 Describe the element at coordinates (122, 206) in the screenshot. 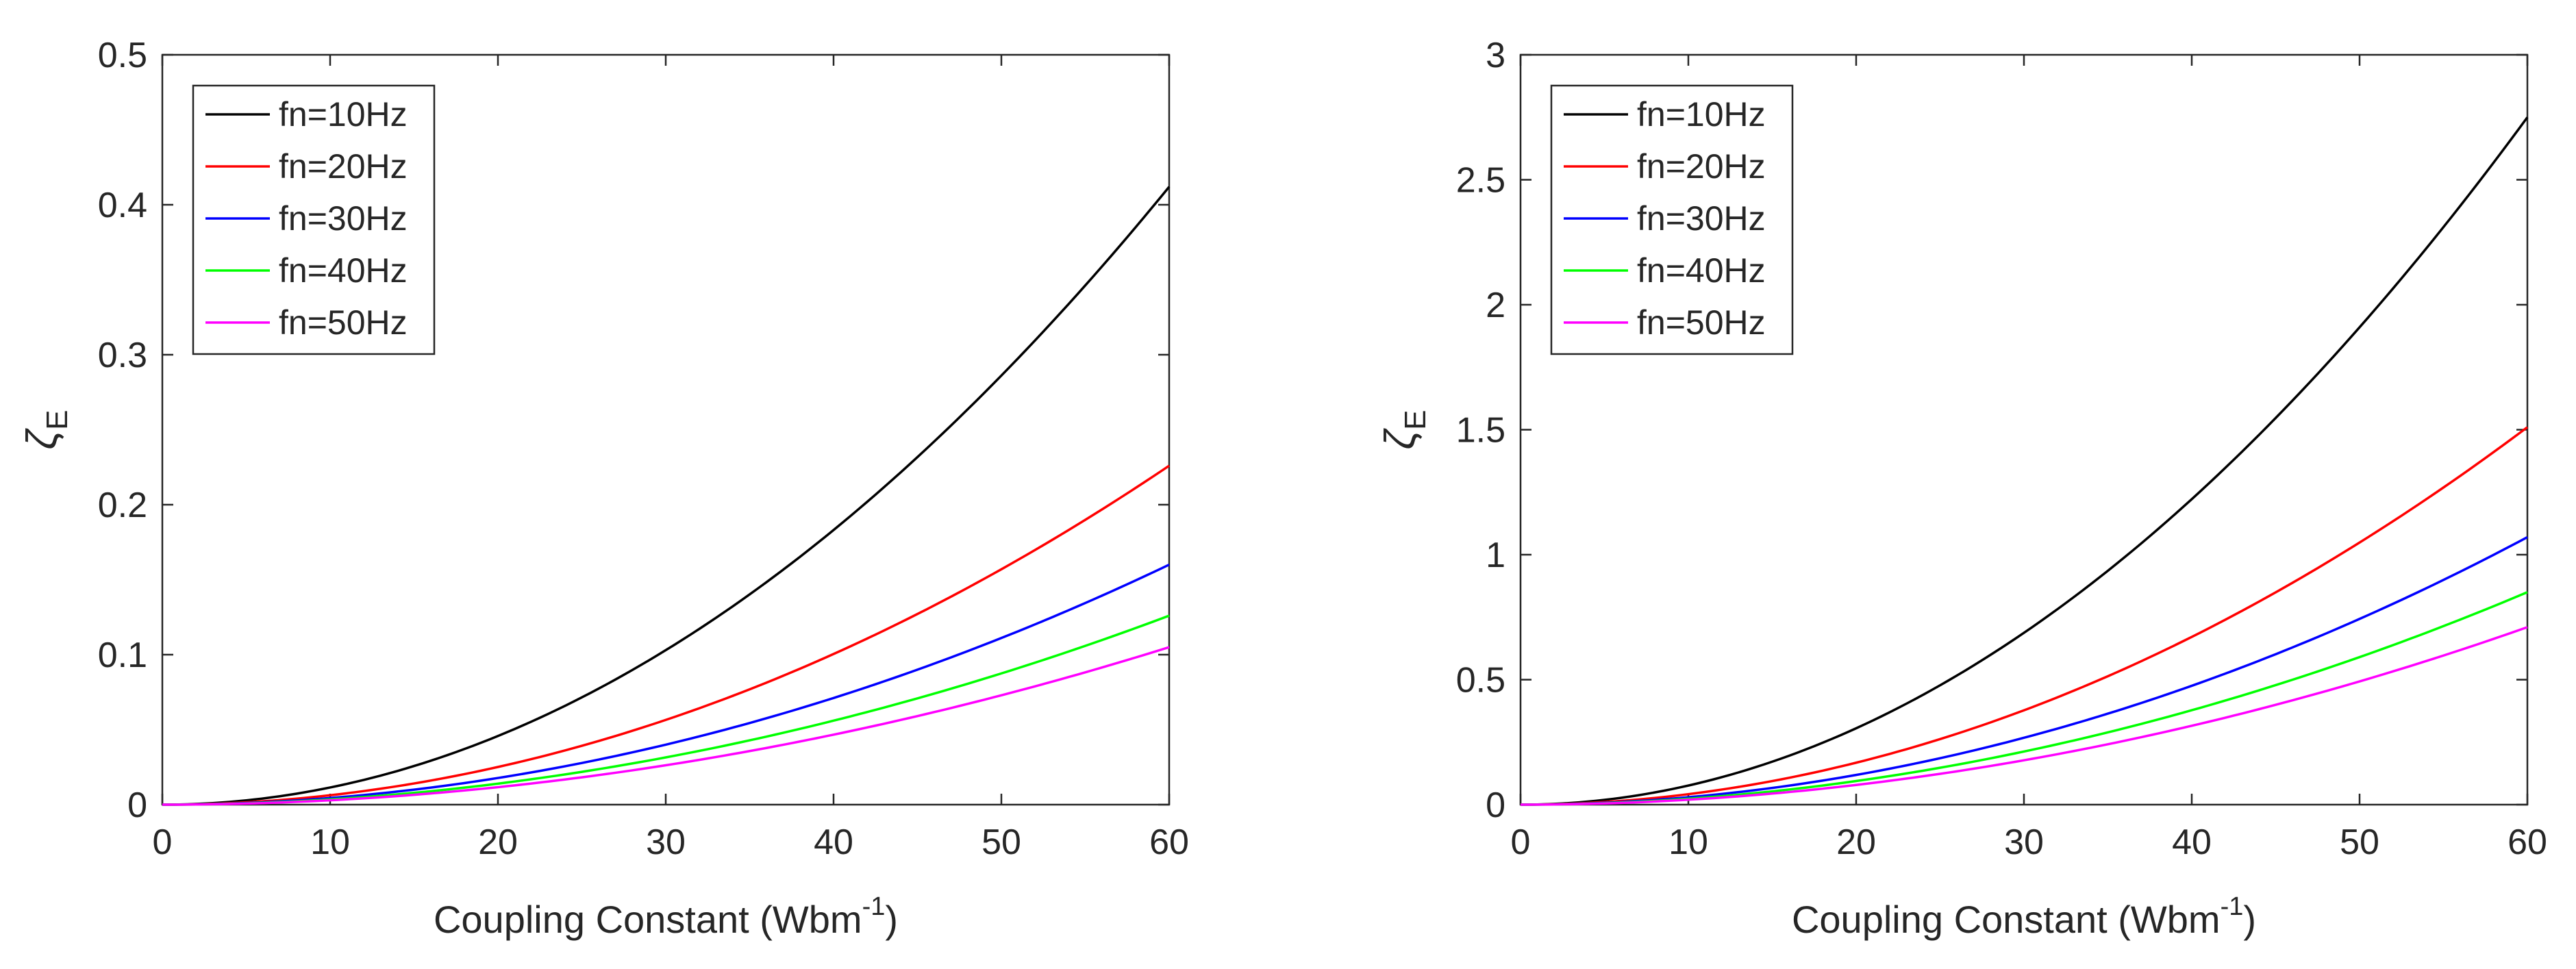

I see `y-tick-label: 0.4` at that location.